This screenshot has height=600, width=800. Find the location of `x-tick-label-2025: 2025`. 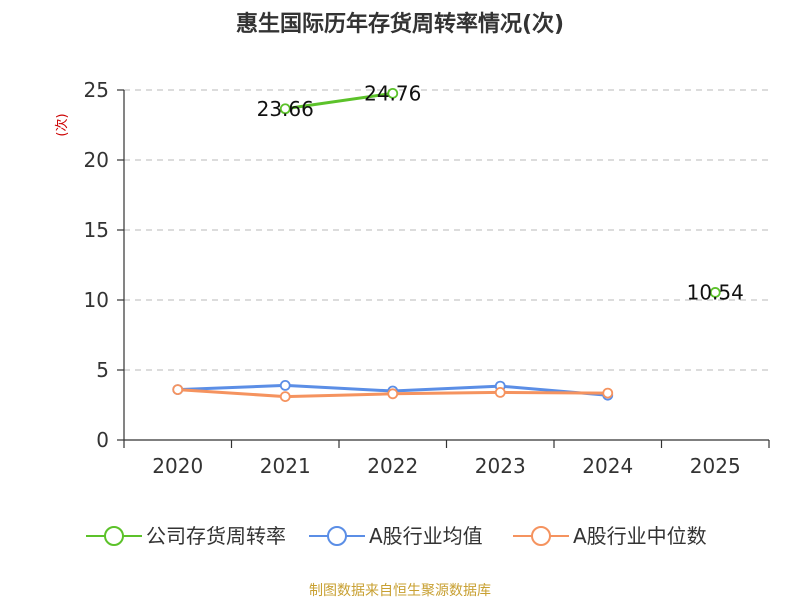

x-tick-label-2025: 2025 is located at coordinates (715, 466).